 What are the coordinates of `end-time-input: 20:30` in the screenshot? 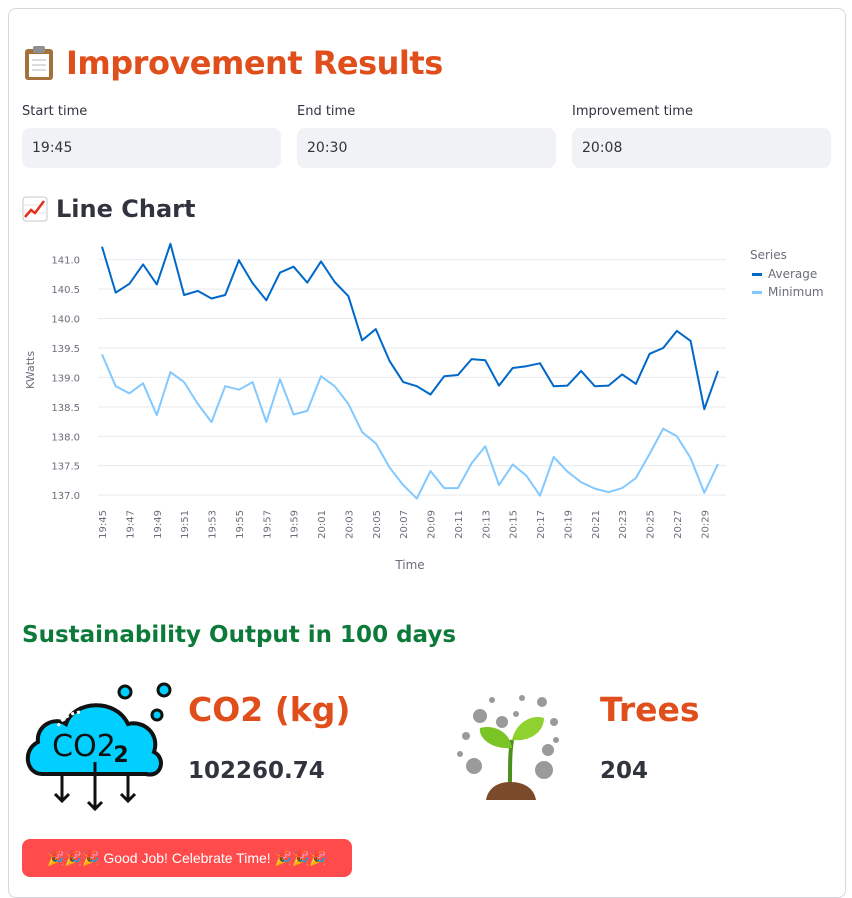 It's located at (426, 148).